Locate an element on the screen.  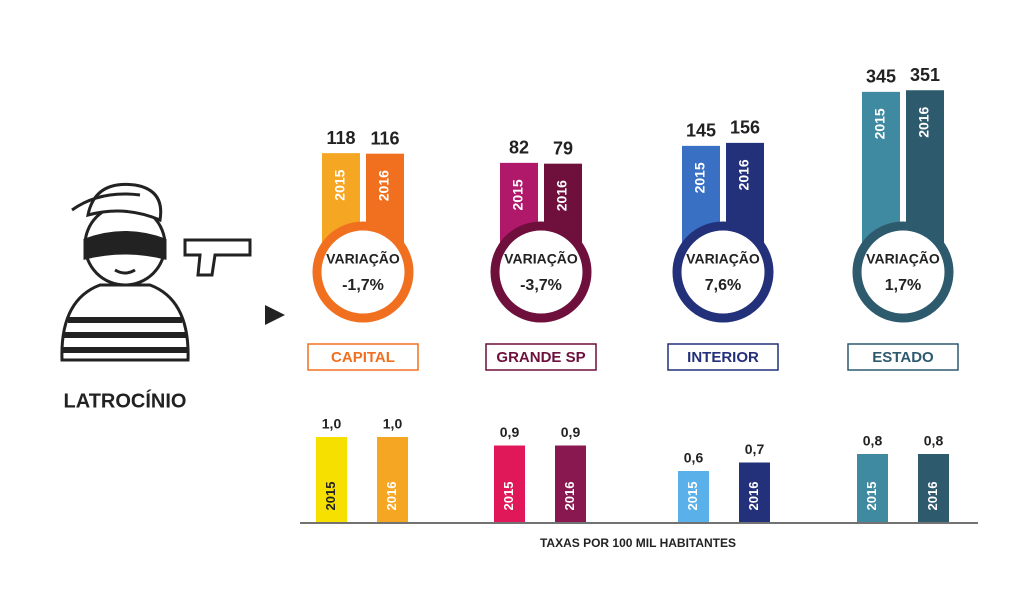
count-label: 156 is located at coordinates (745, 128).